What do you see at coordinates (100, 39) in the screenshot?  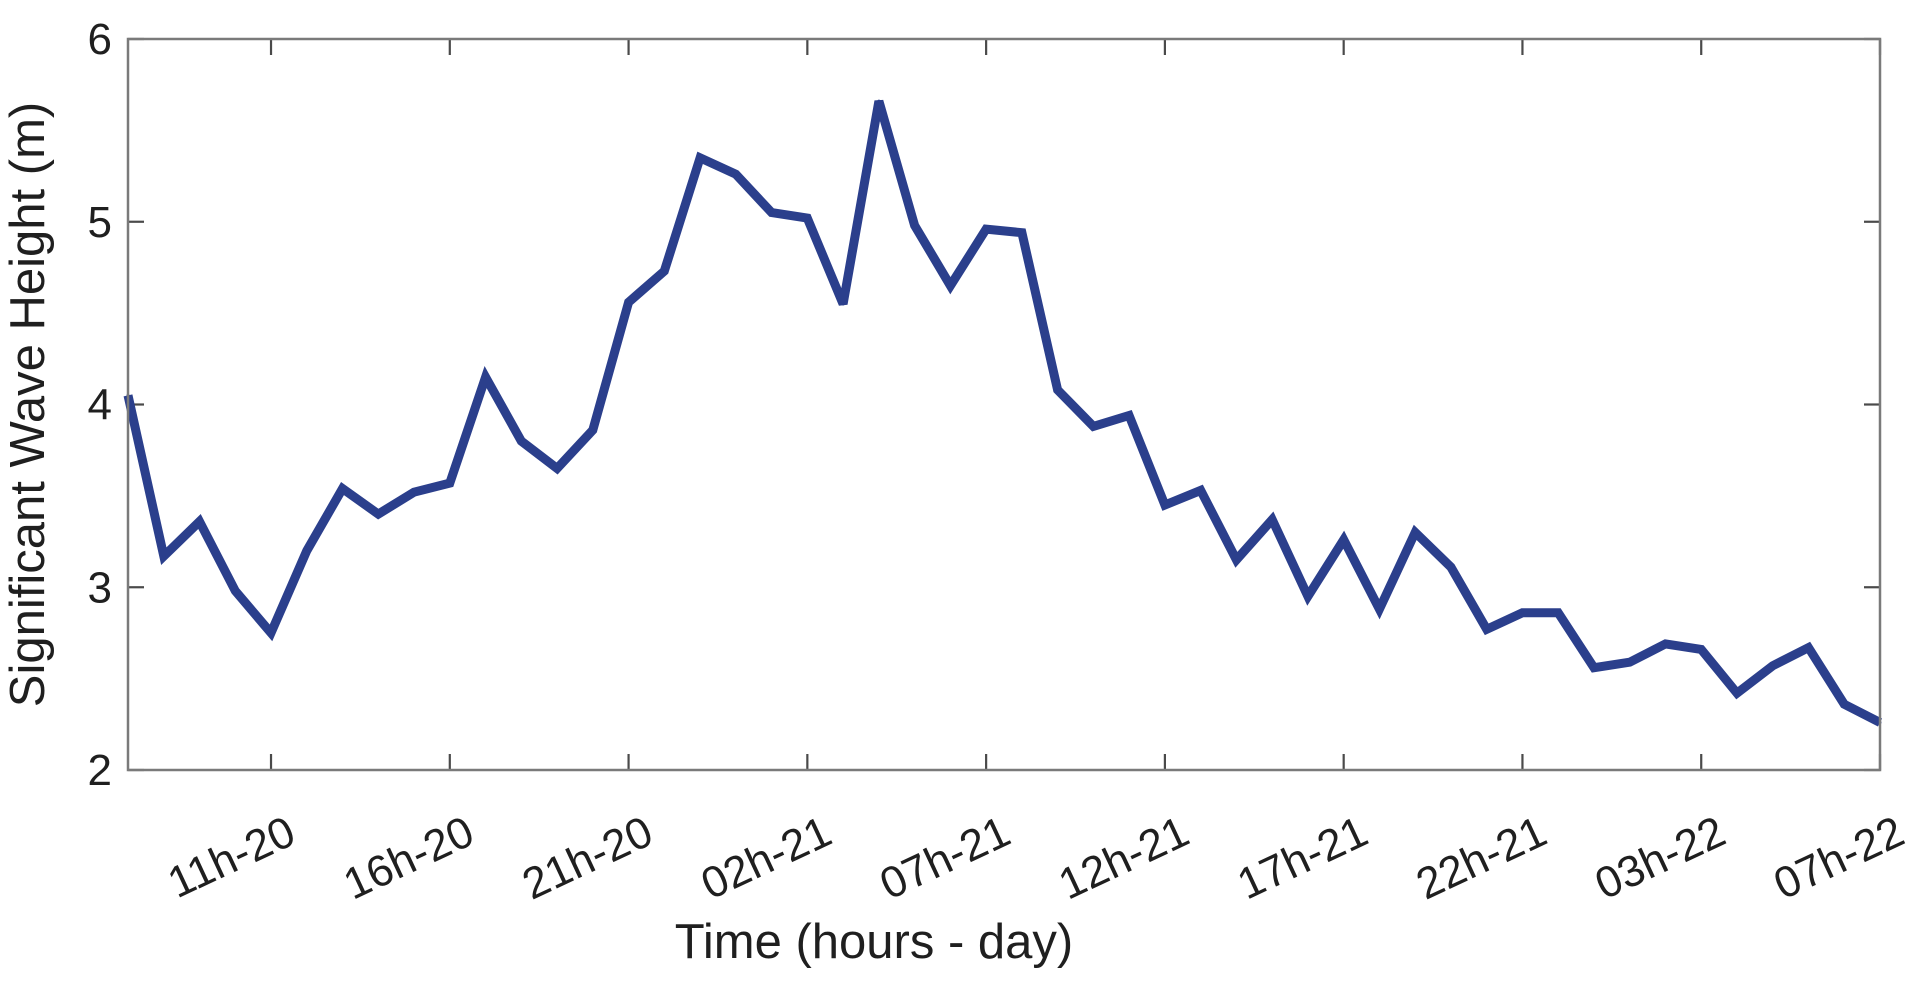 I see `y-tick-label: 6` at bounding box center [100, 39].